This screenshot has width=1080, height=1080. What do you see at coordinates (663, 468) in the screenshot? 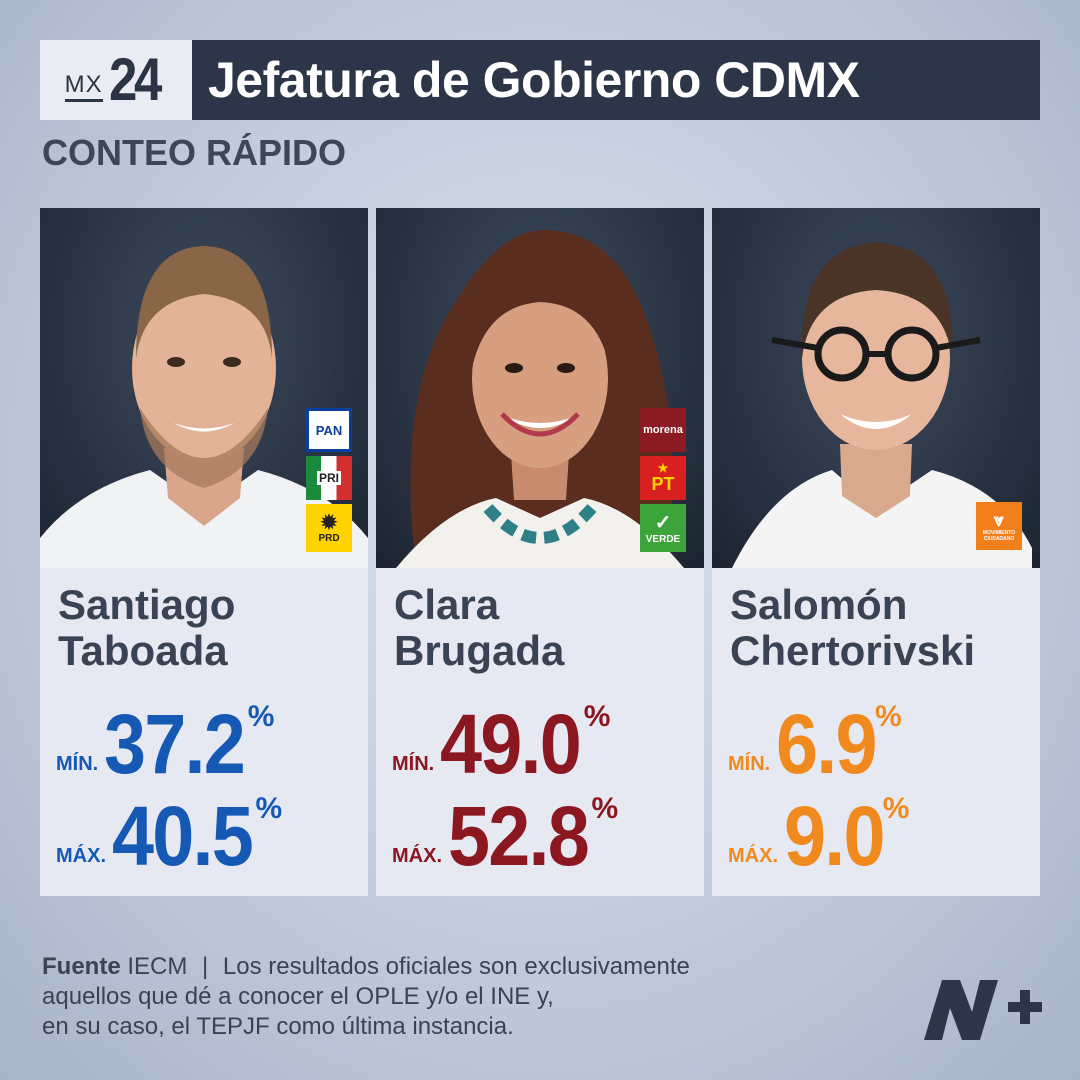
I see `star-icon: ★` at bounding box center [663, 468].